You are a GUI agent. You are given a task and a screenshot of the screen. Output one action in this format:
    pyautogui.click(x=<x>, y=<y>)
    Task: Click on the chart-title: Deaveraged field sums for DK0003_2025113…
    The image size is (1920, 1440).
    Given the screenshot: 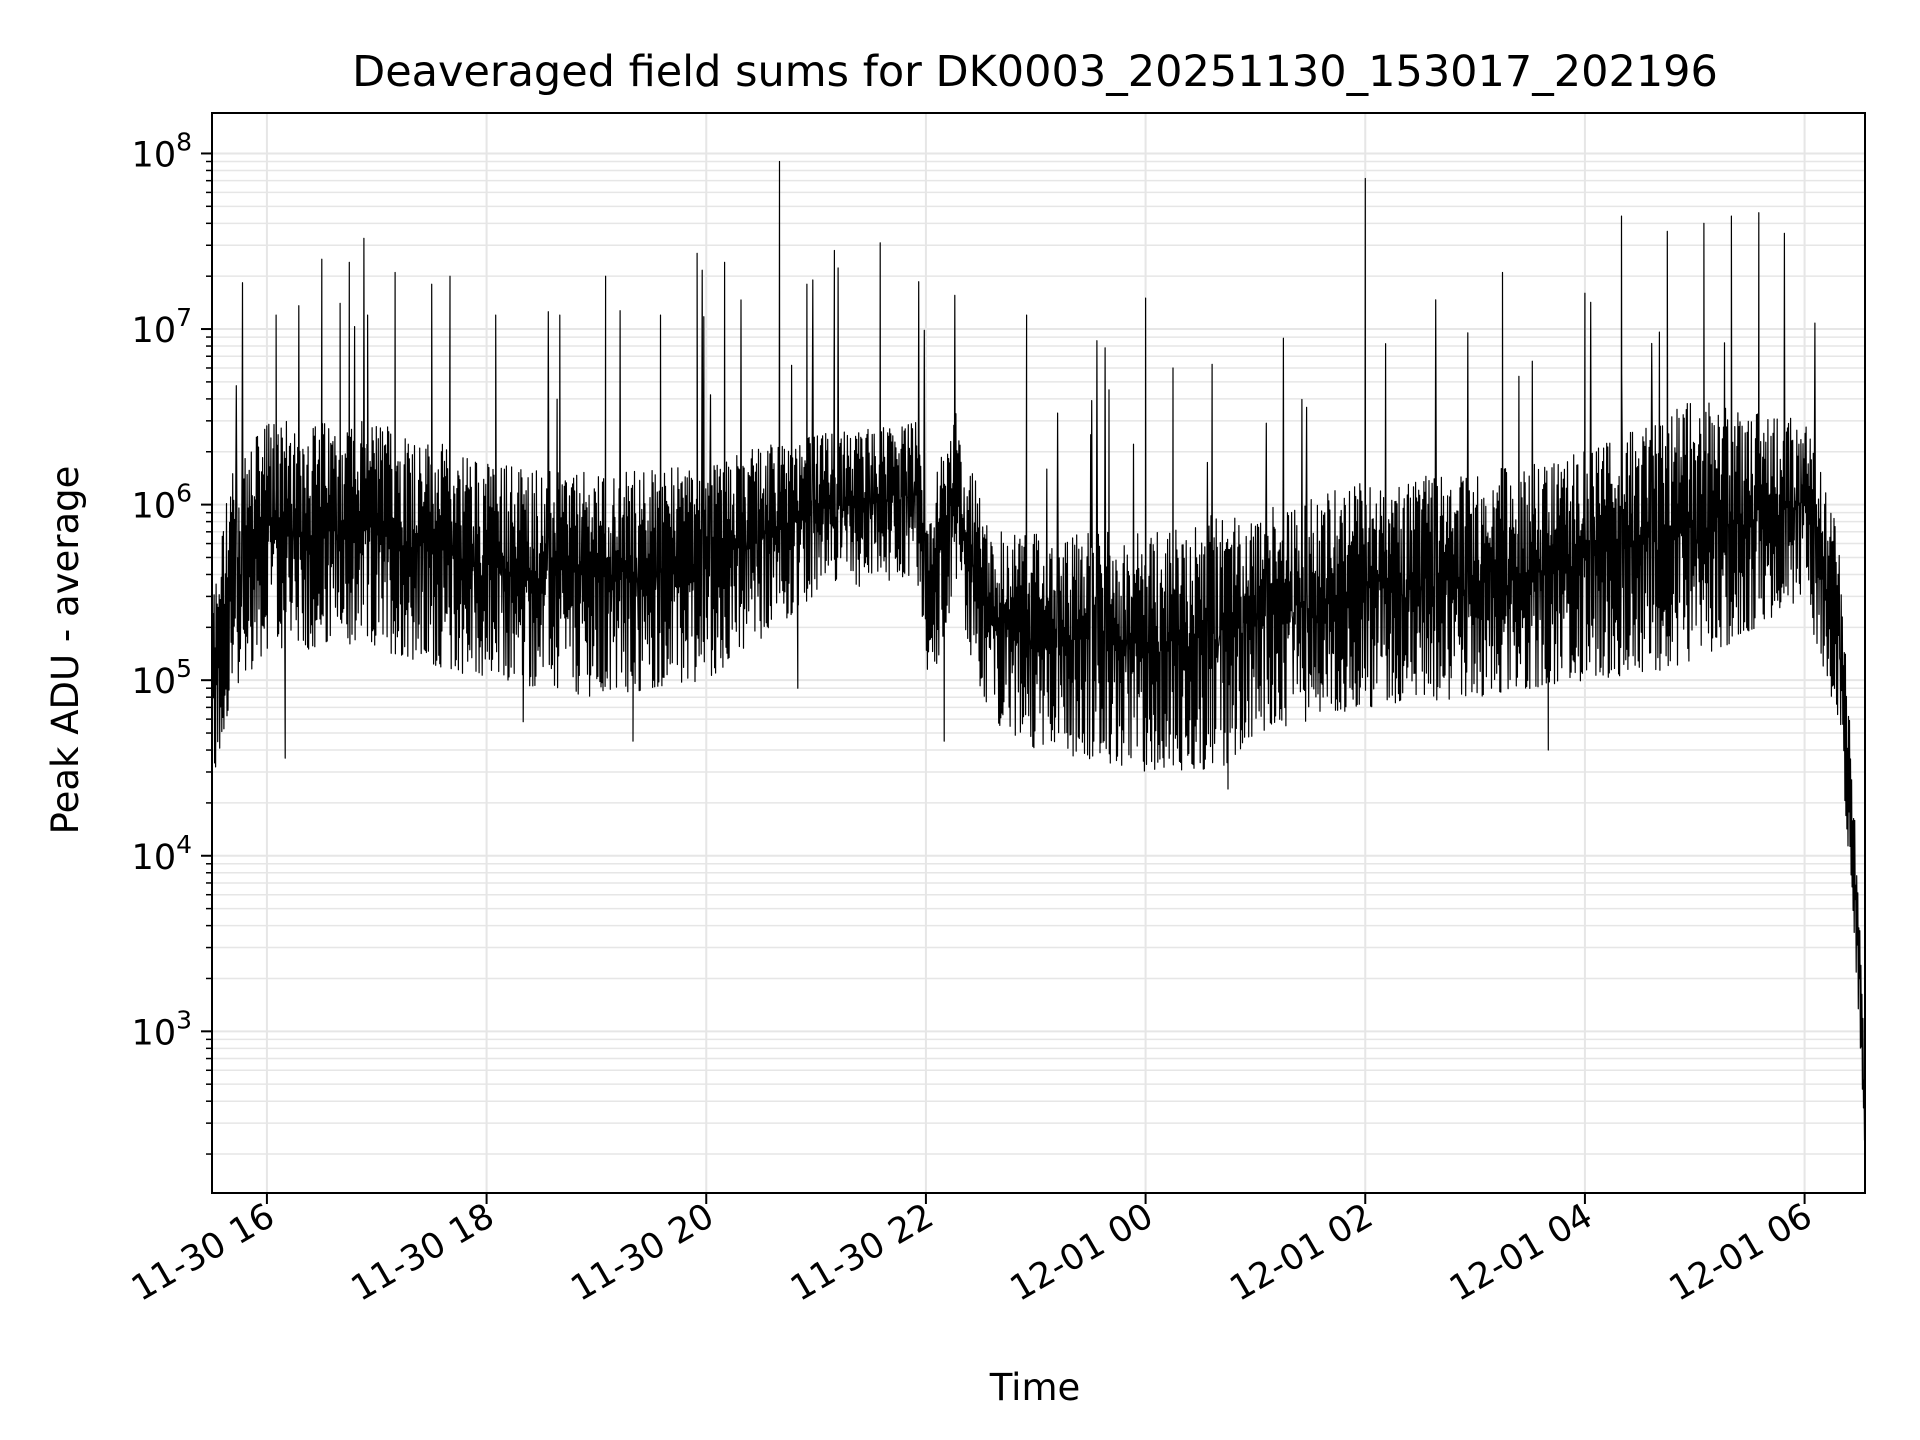 What is the action you would take?
    pyautogui.click(x=1035, y=72)
    